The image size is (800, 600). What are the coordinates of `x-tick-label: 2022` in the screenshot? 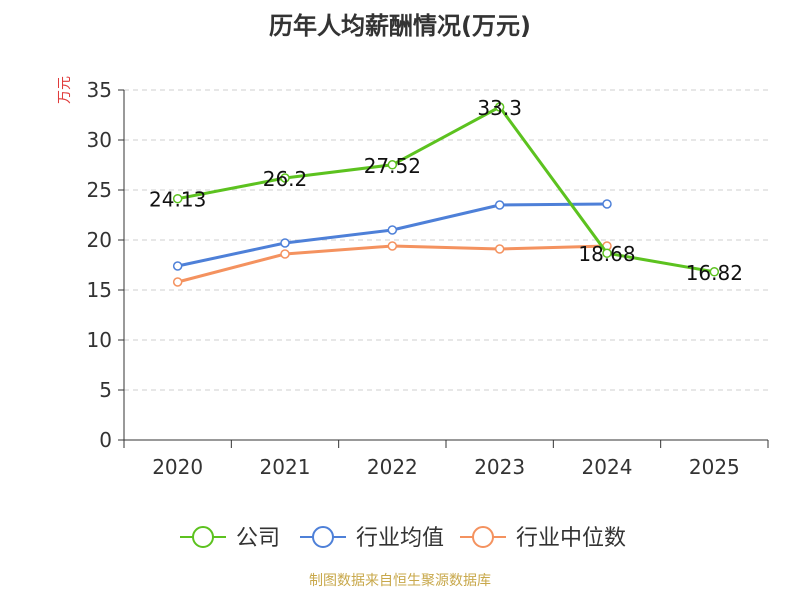 It's located at (392, 467).